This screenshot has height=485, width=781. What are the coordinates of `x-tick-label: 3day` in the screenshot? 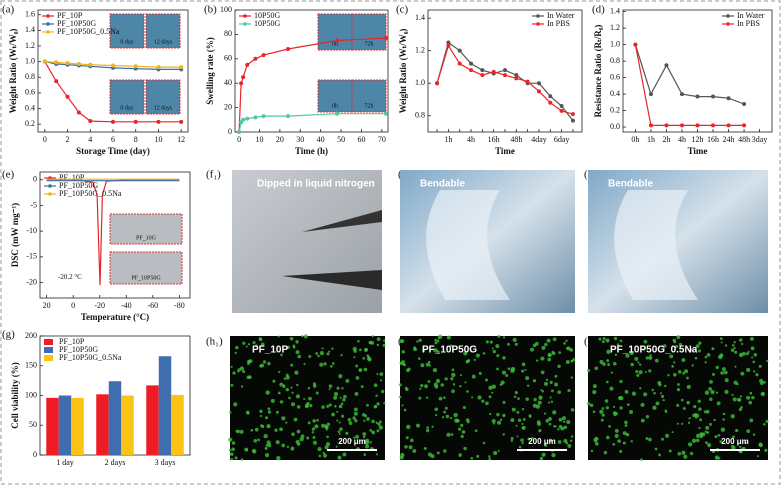 It's located at (760, 139).